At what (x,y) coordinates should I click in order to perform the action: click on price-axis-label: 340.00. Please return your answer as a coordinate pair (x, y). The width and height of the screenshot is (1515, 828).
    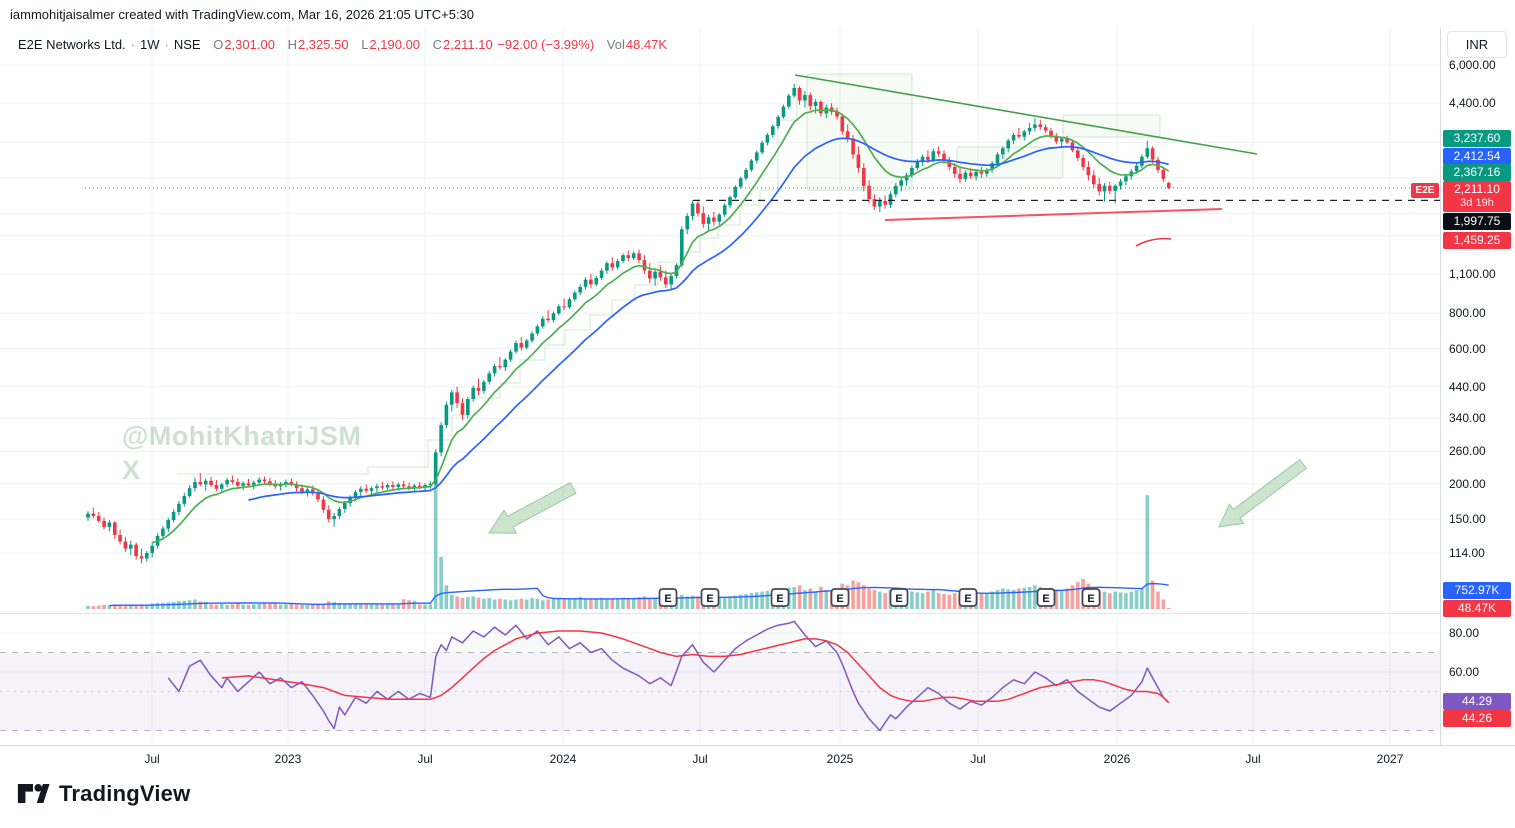
    Looking at the image, I should click on (1467, 418).